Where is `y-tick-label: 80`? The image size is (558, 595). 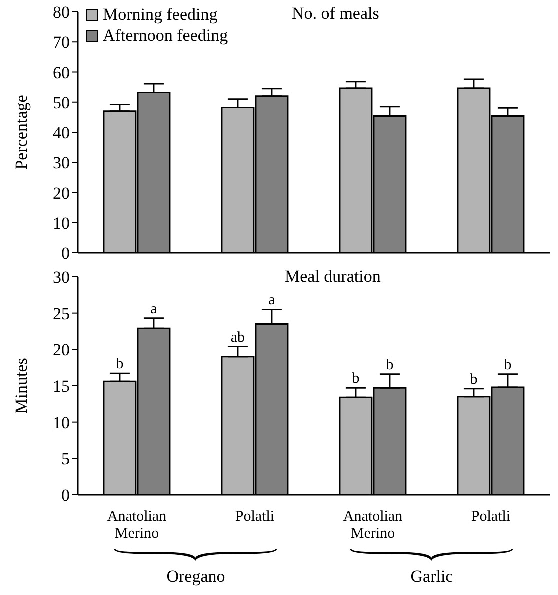 y-tick-label: 80 is located at coordinates (61, 12).